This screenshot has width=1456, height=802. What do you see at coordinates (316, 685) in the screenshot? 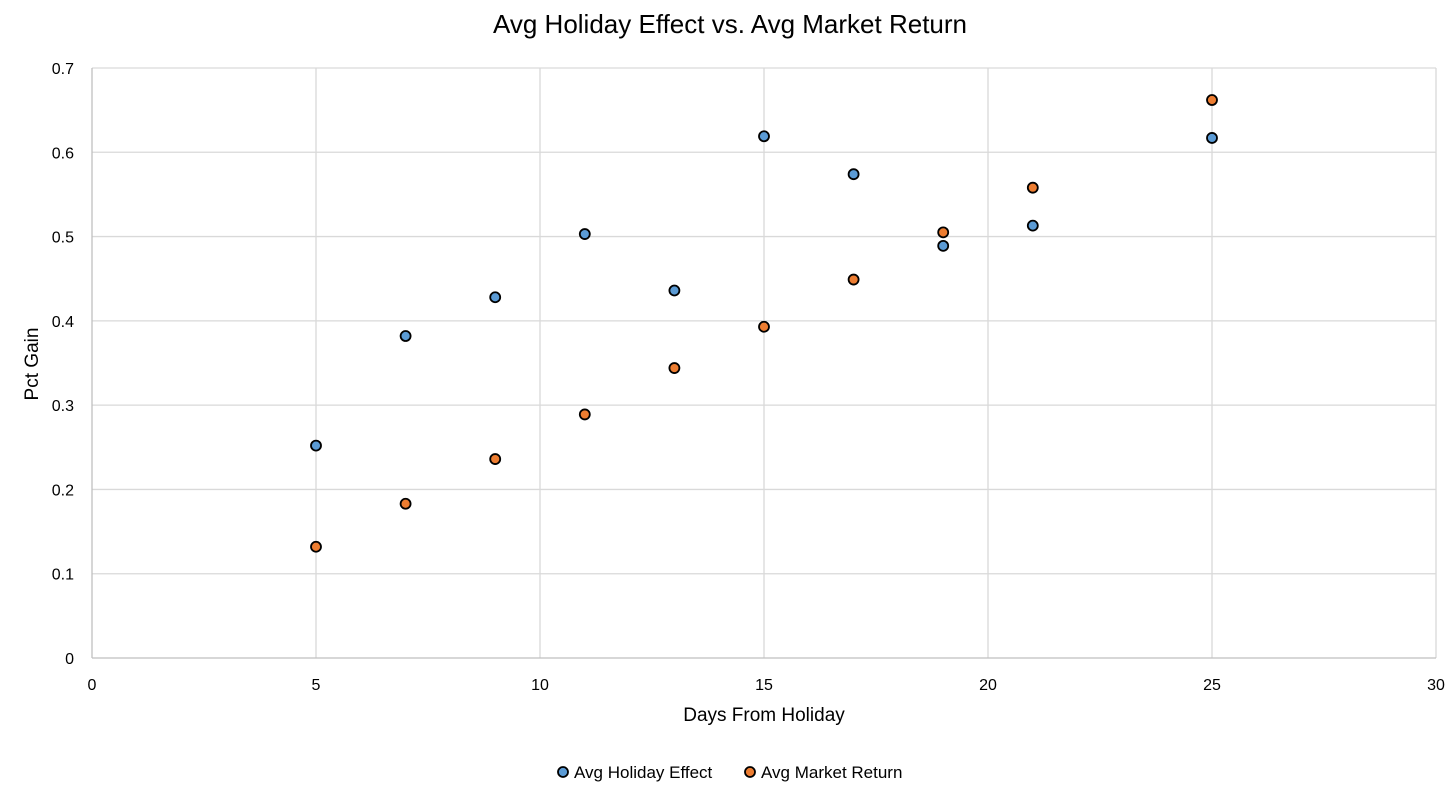
I see `x-tick-label: 5` at bounding box center [316, 685].